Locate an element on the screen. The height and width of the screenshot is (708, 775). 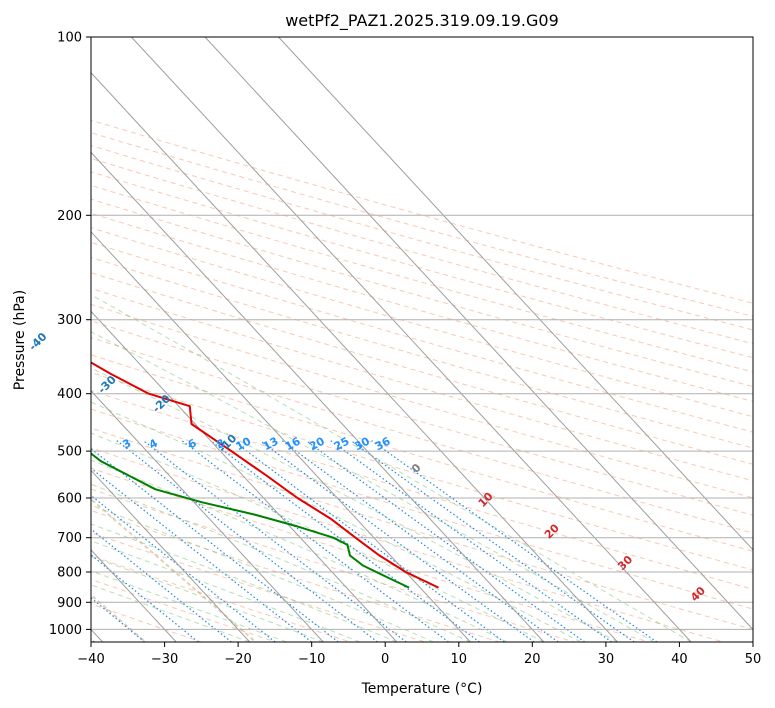
mixing-ratio-label: 30 is located at coordinates (362, 443).